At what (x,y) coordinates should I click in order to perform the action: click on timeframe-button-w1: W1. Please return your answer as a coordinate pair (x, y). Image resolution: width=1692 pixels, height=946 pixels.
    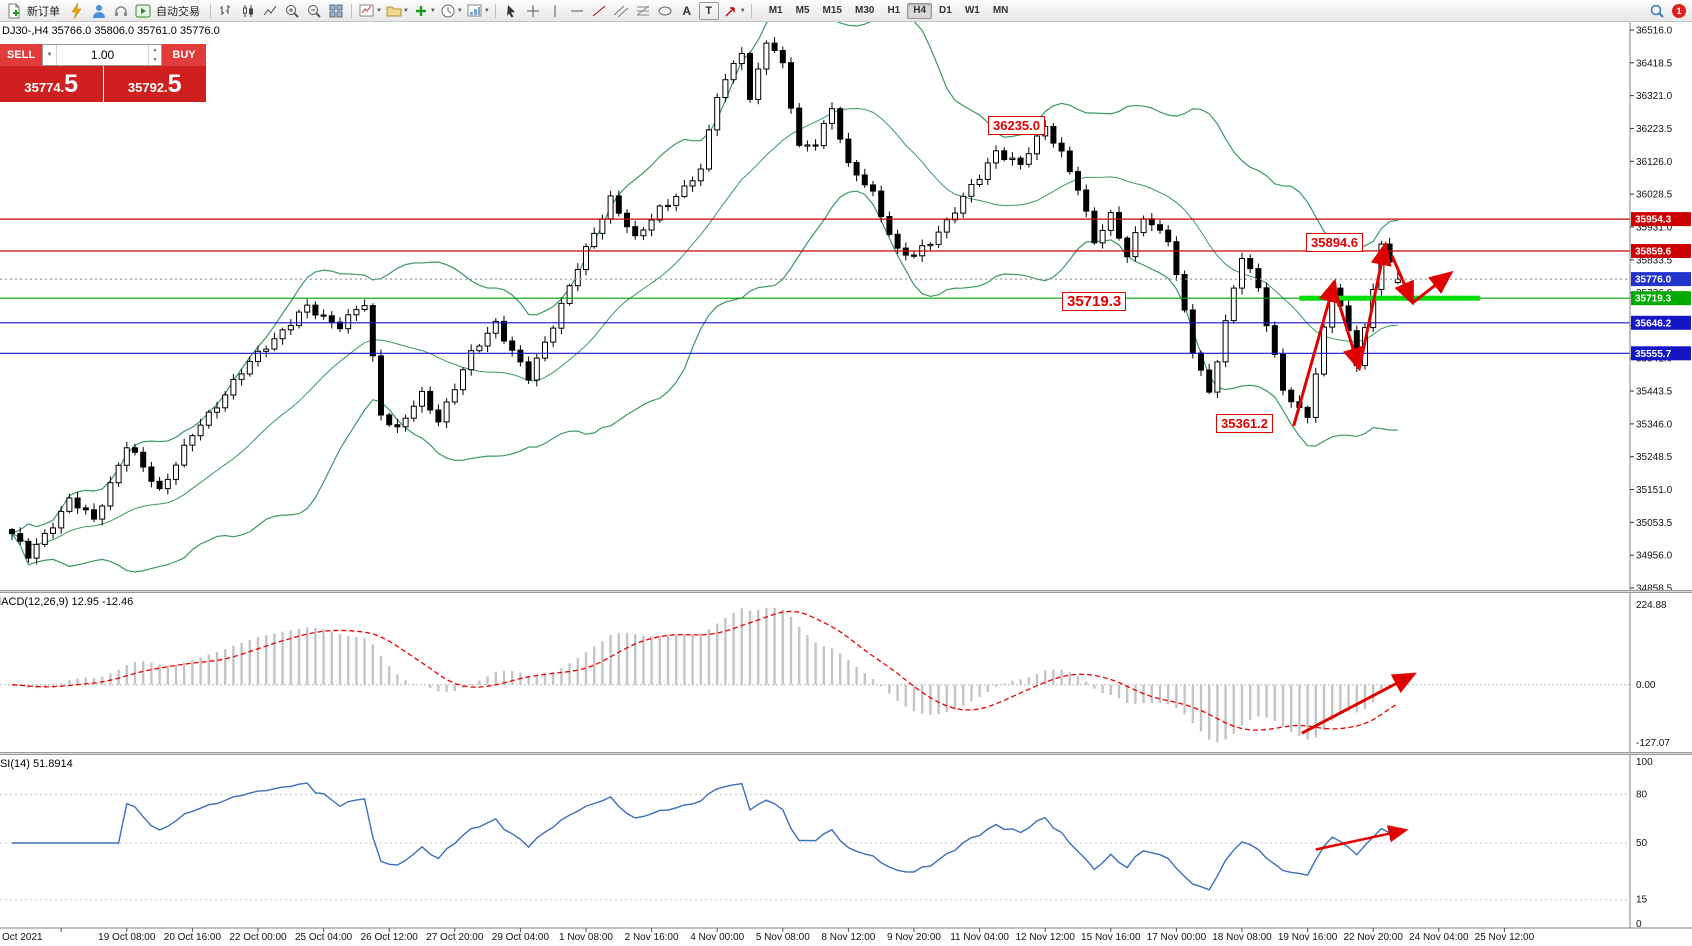
    Looking at the image, I should click on (972, 10).